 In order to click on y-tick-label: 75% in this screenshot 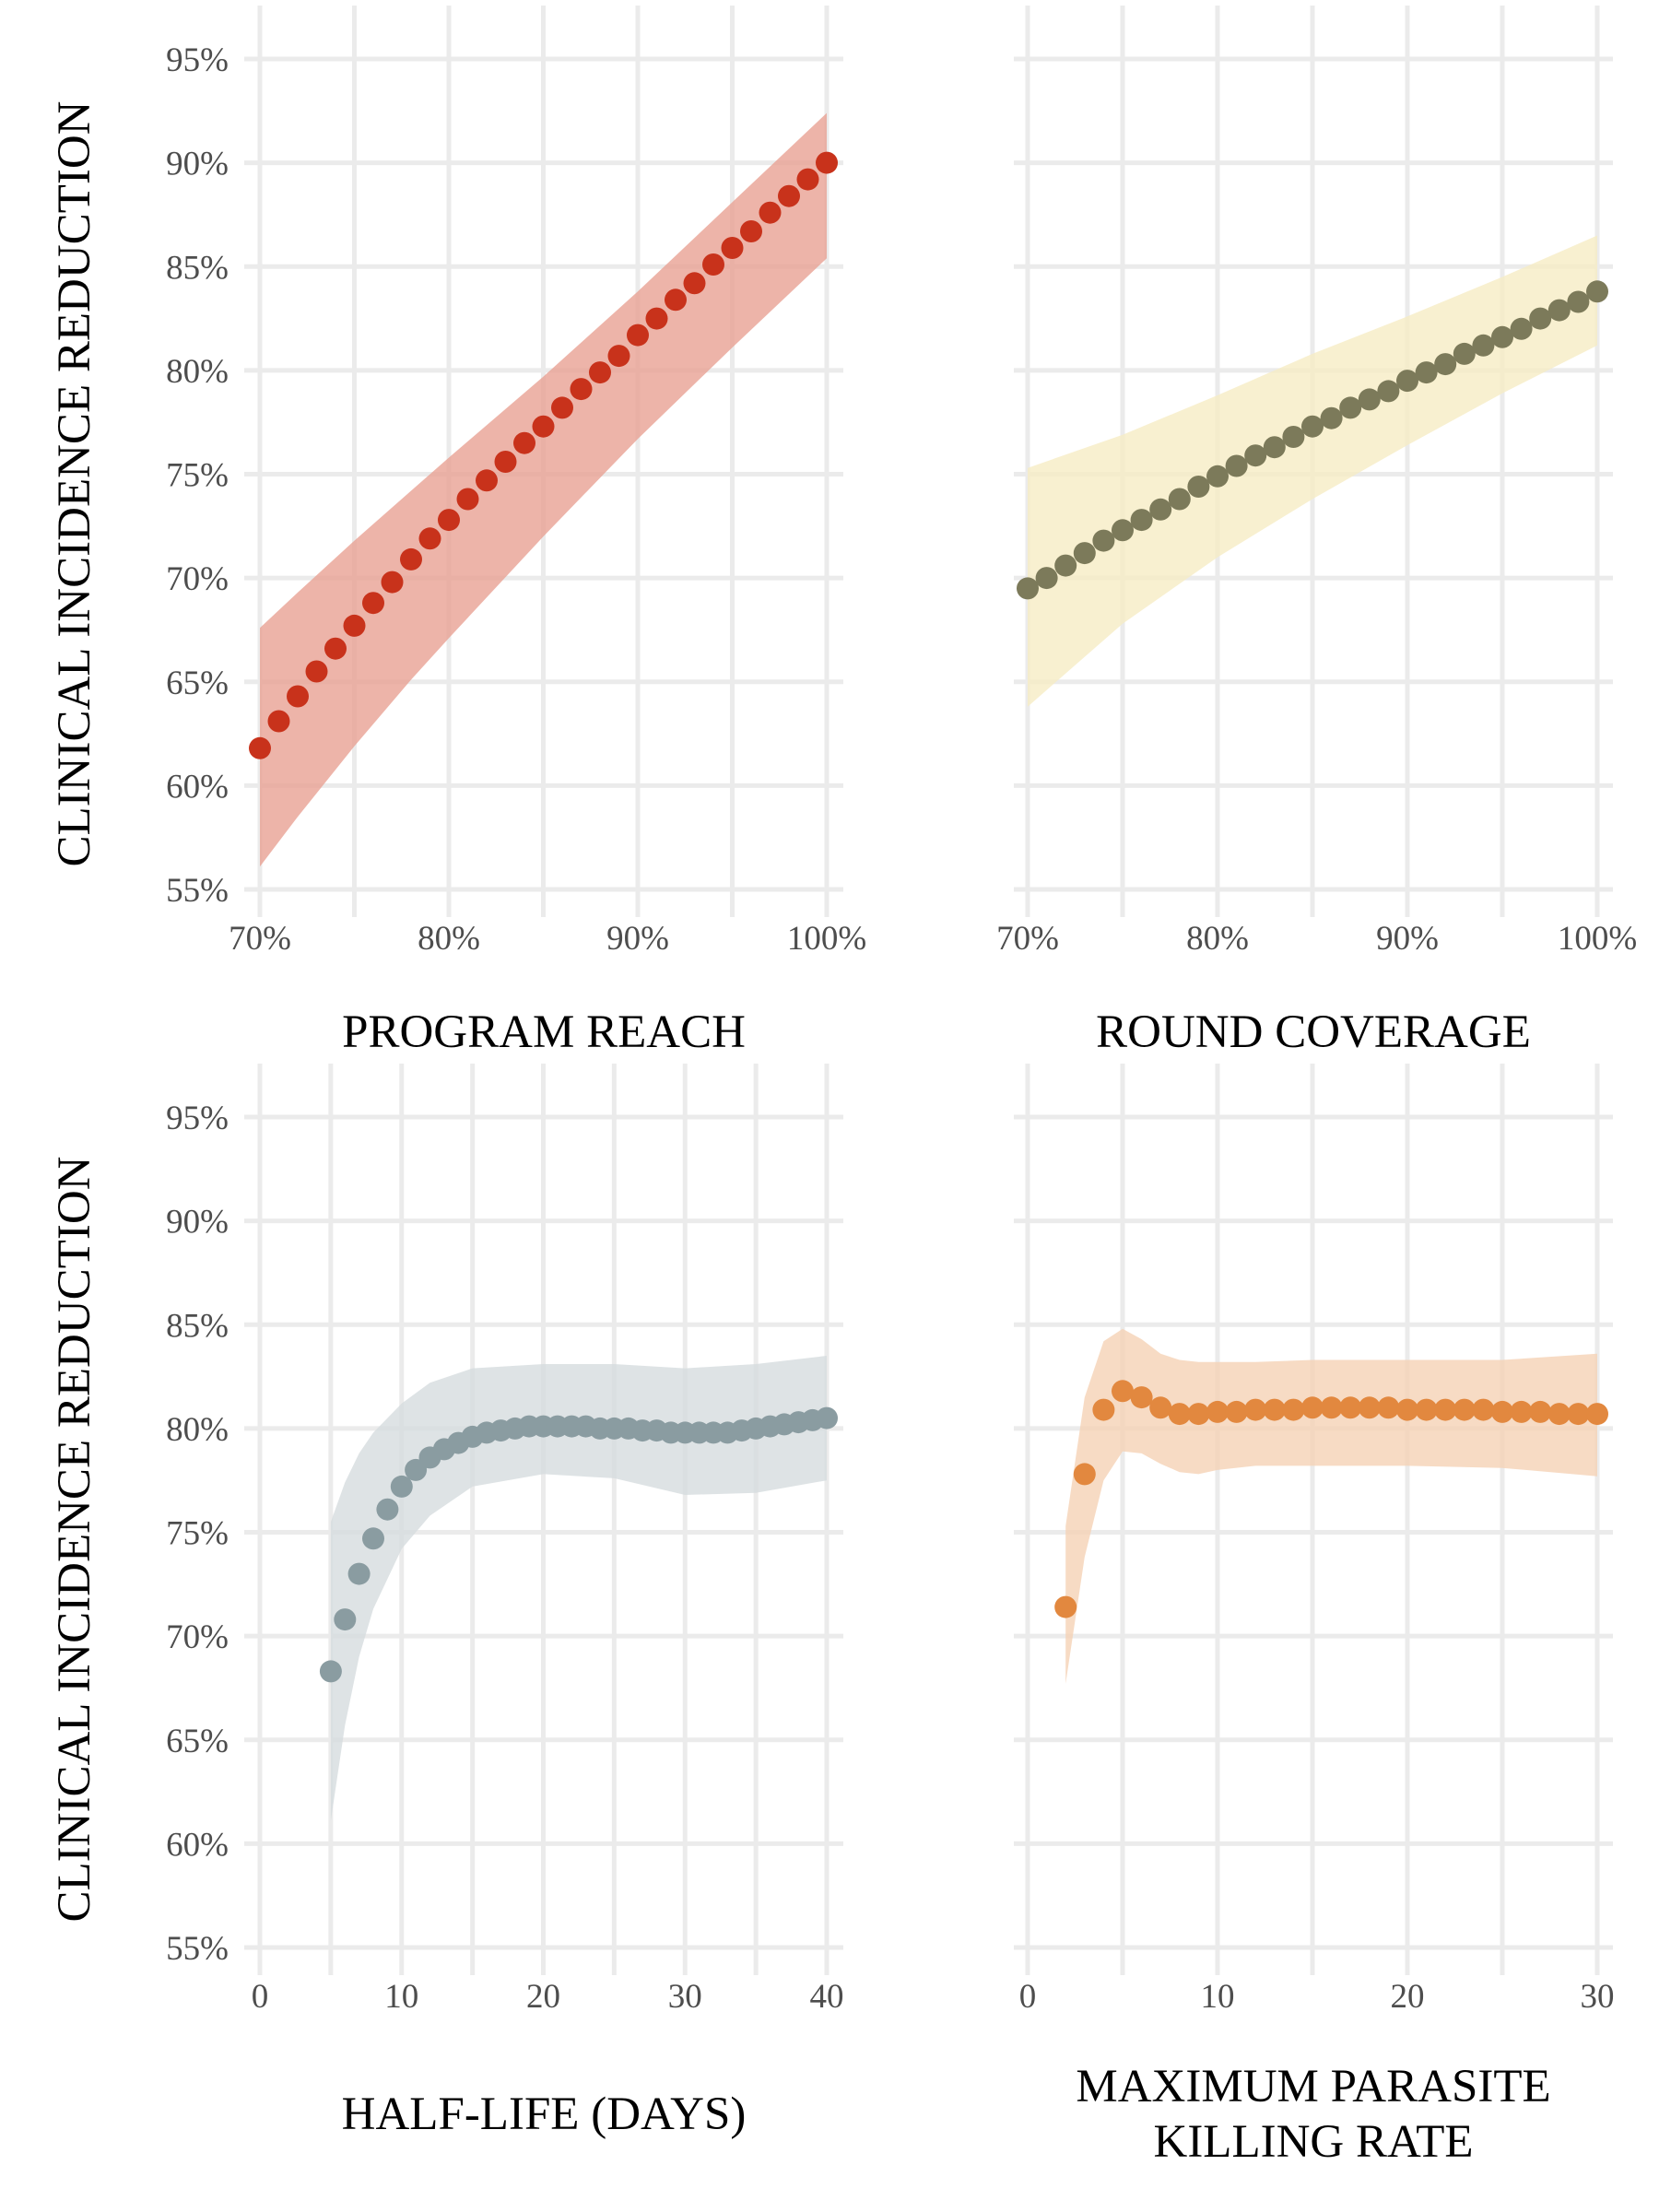, I will do `click(197, 476)`.